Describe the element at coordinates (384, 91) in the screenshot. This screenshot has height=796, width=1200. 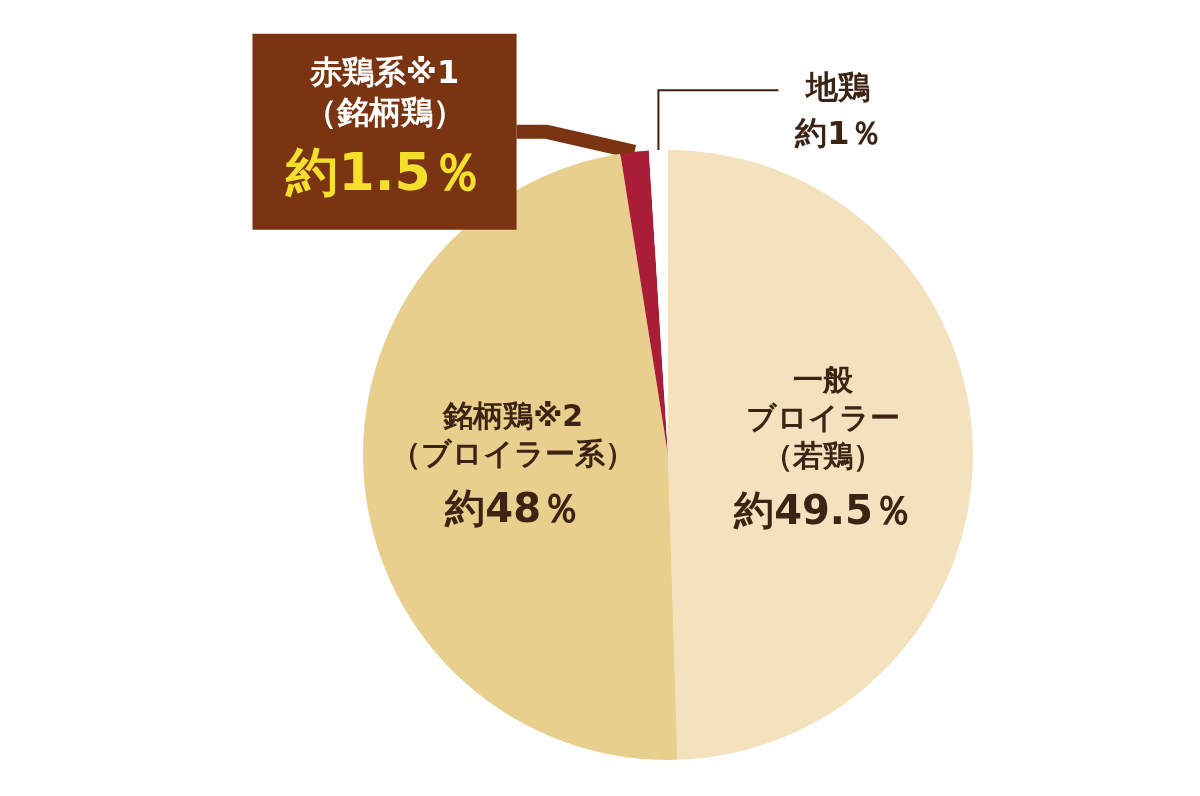
I see `slice-label: 赤鶏系※1（銘柄鶏）` at that location.